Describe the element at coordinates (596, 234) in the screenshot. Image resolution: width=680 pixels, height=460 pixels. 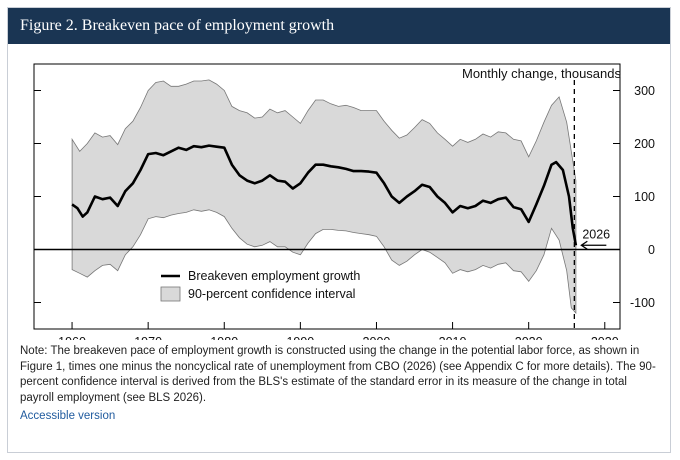
I see `annotation-2026-label: 2026` at that location.